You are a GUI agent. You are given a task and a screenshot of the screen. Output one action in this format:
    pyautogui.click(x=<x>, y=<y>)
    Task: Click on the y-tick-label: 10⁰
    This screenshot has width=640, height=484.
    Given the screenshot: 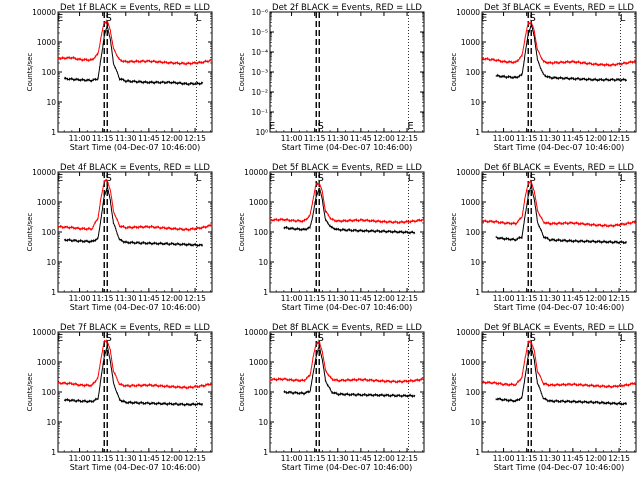 What is the action you would take?
    pyautogui.click(x=261, y=132)
    